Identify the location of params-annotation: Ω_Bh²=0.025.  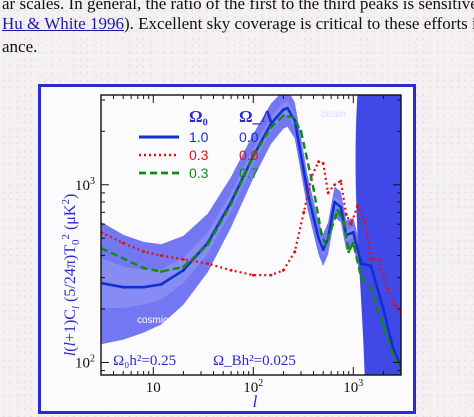
(254, 361).